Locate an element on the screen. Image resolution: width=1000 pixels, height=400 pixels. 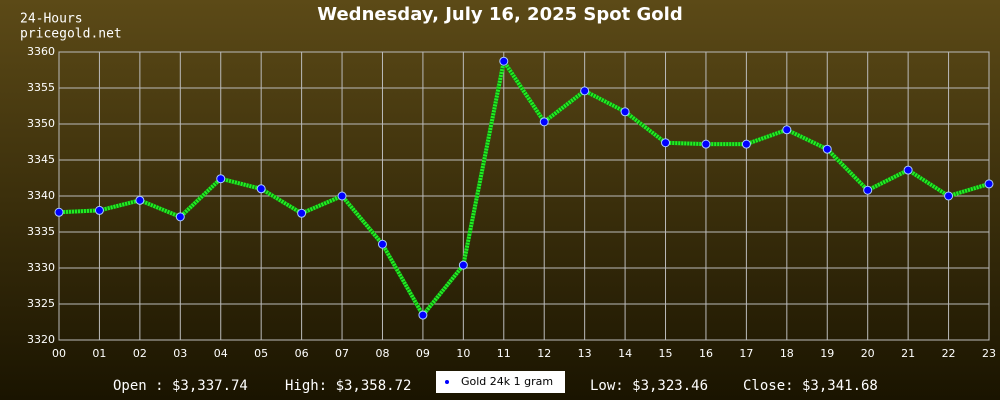
y-tick-label: 3320 is located at coordinates (41, 339).